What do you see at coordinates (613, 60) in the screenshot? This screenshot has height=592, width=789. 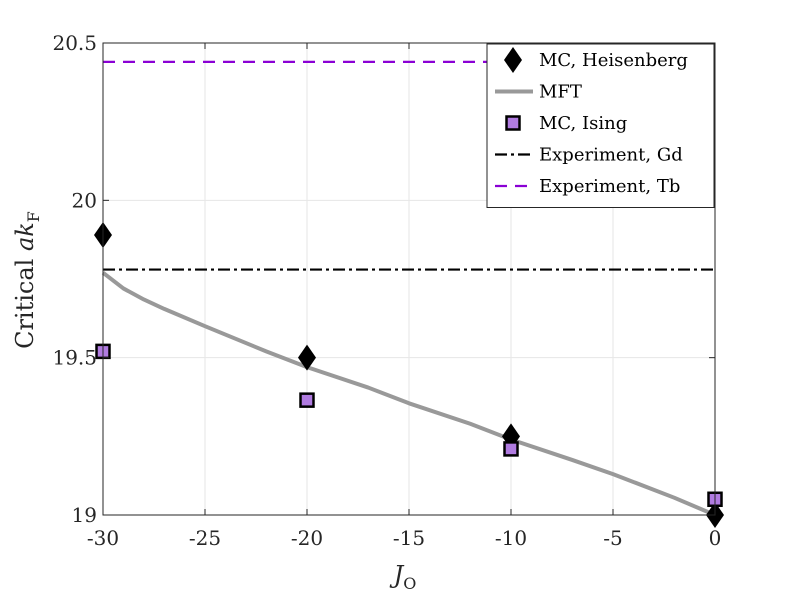 I see `legend-label-mc-heisenberg: MC, Heisenberg` at bounding box center [613, 60].